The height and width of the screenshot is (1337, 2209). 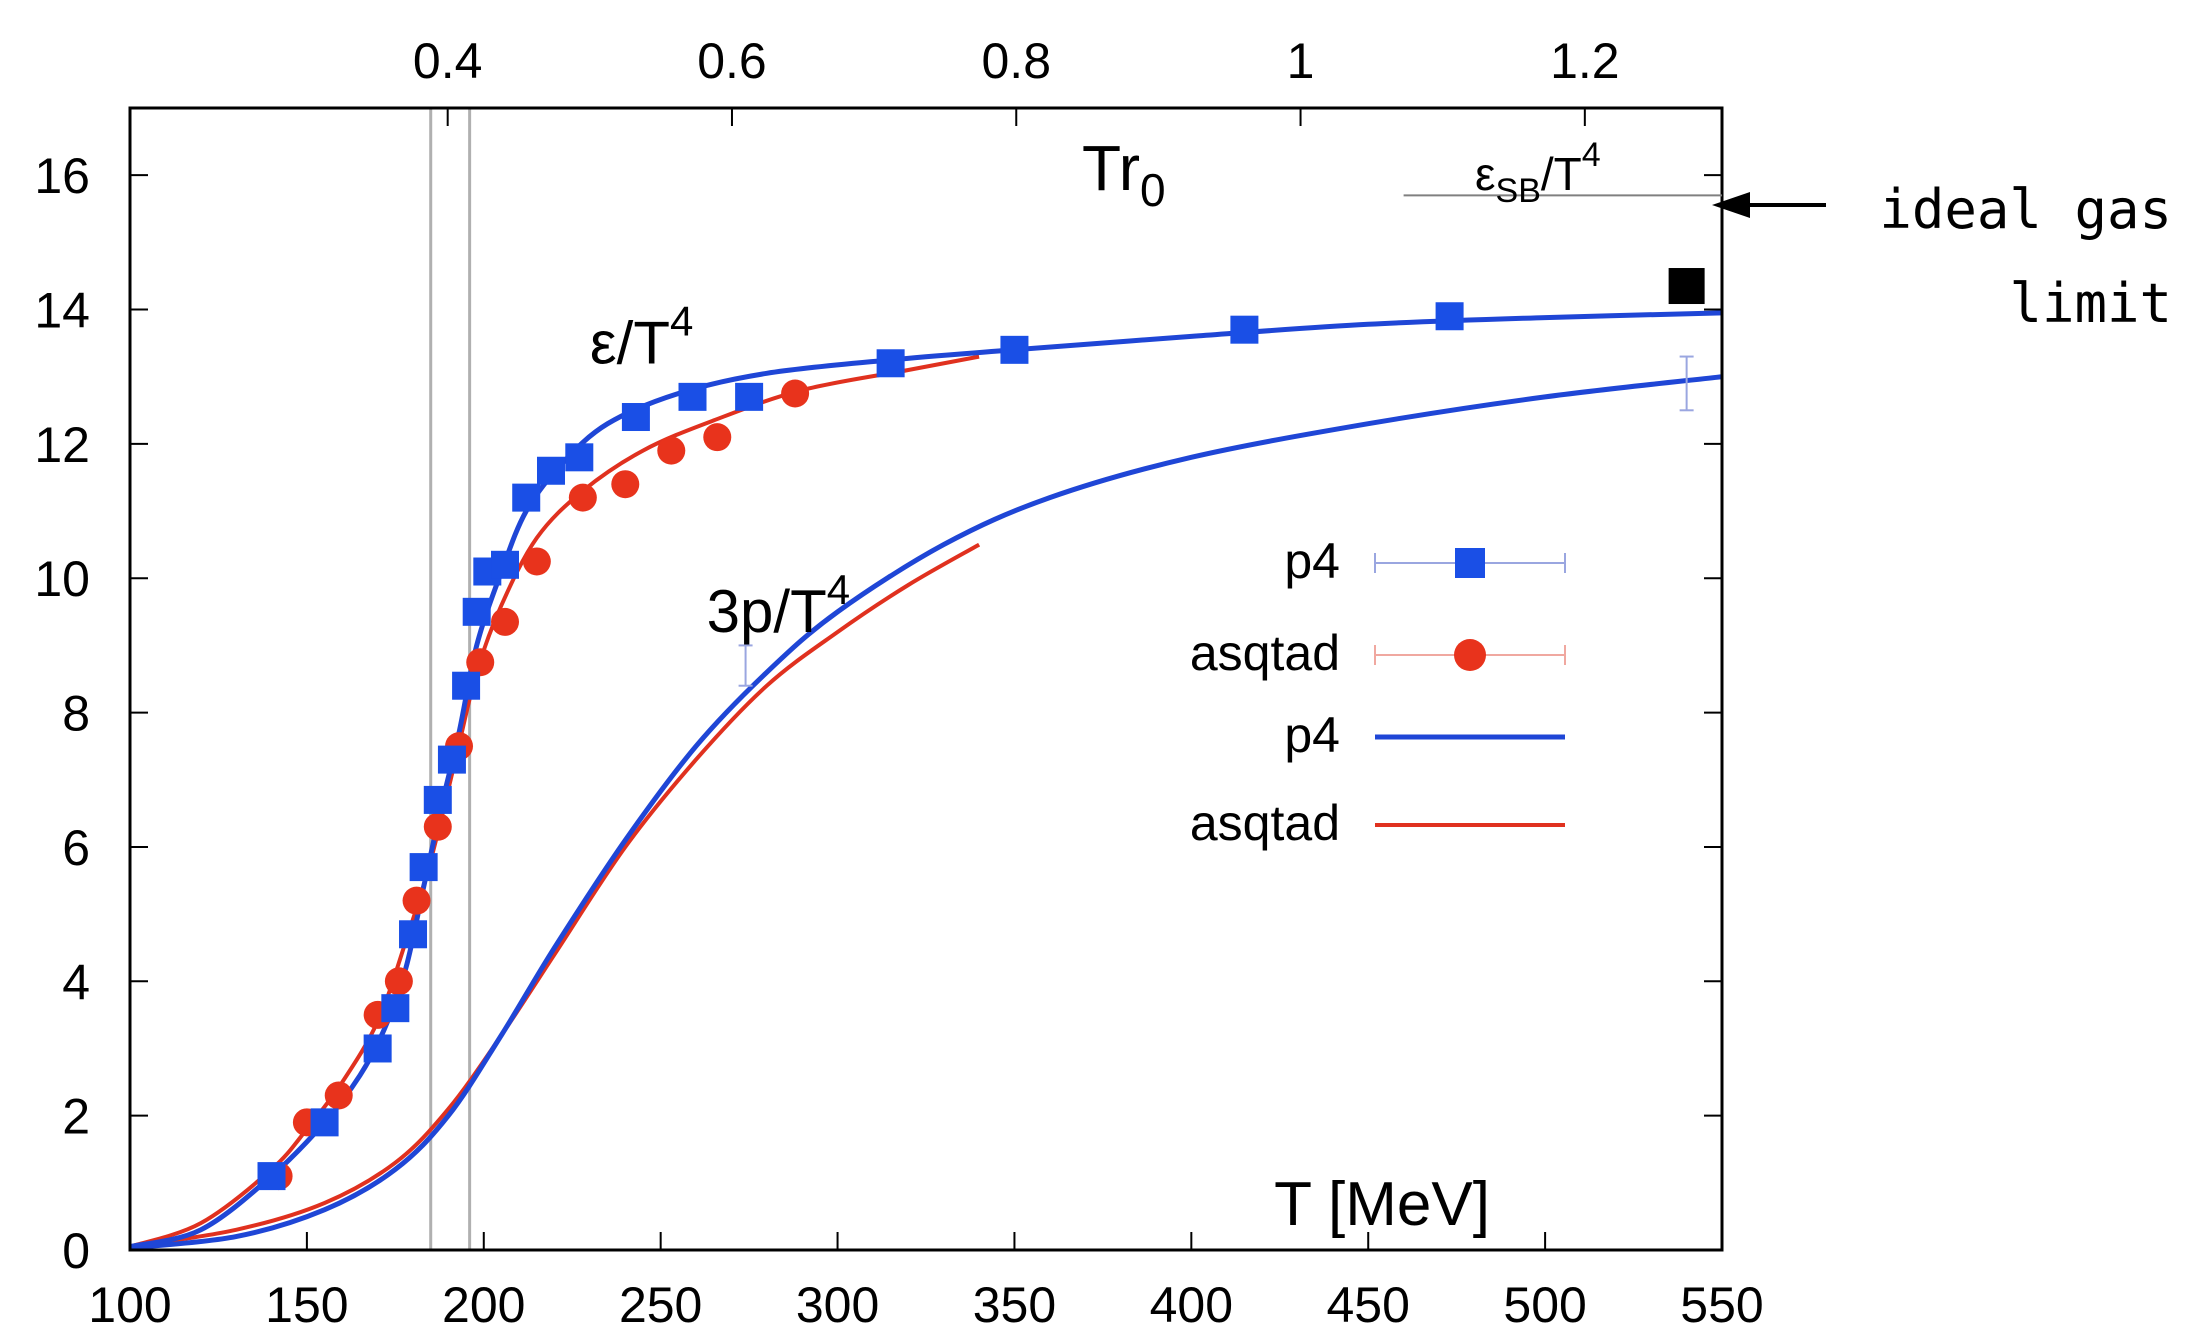 What do you see at coordinates (1301, 61) in the screenshot?
I see `top-tick-label: 1` at bounding box center [1301, 61].